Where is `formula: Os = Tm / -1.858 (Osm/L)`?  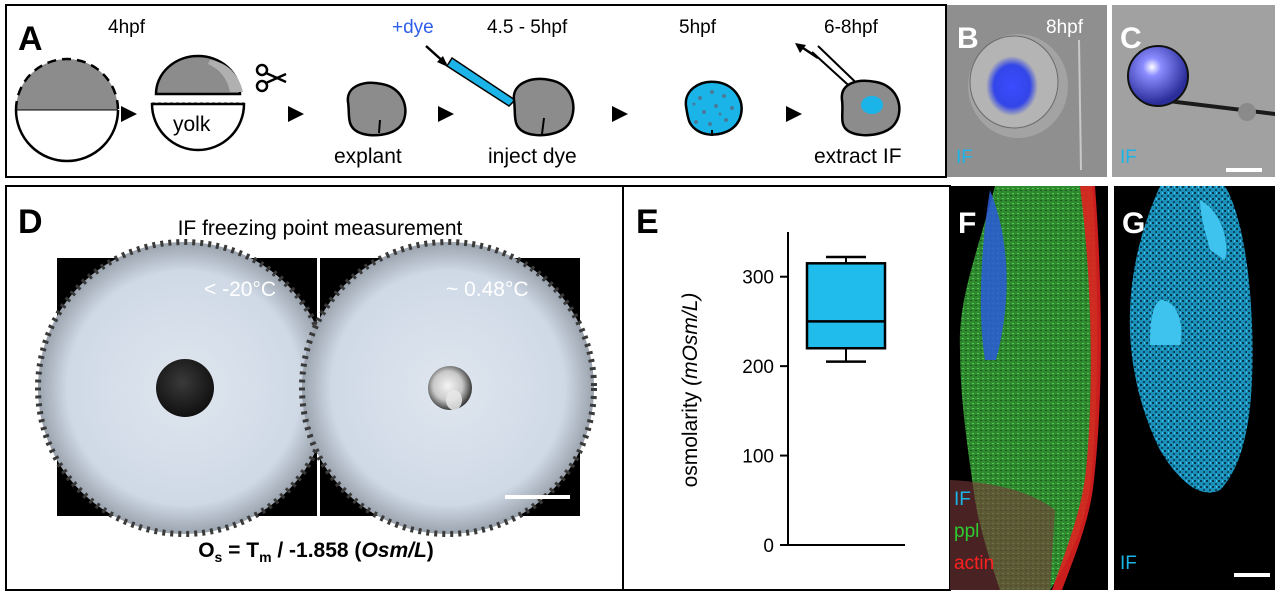
formula: Os = Tm / -1.858 (Osm/L) is located at coordinates (316, 552).